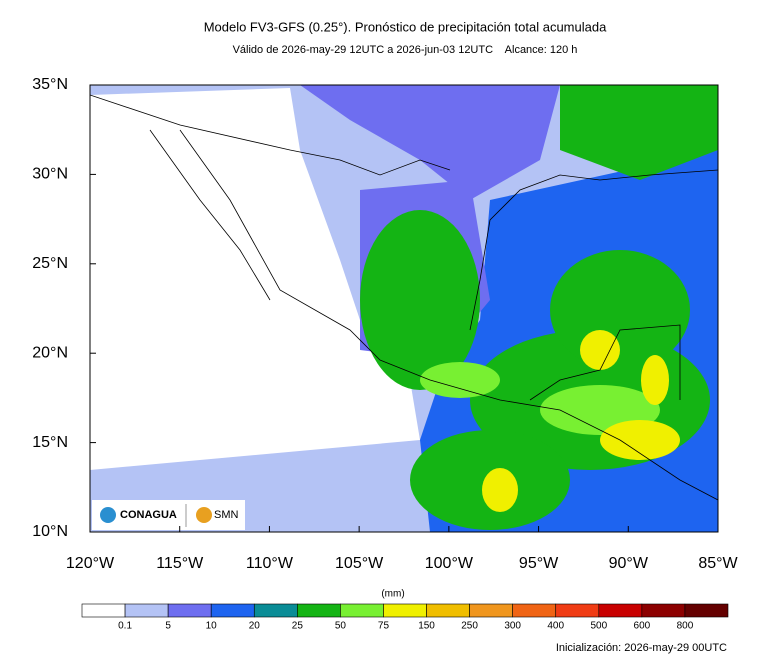  I want to click on colorbar-label: 20, so click(255, 626).